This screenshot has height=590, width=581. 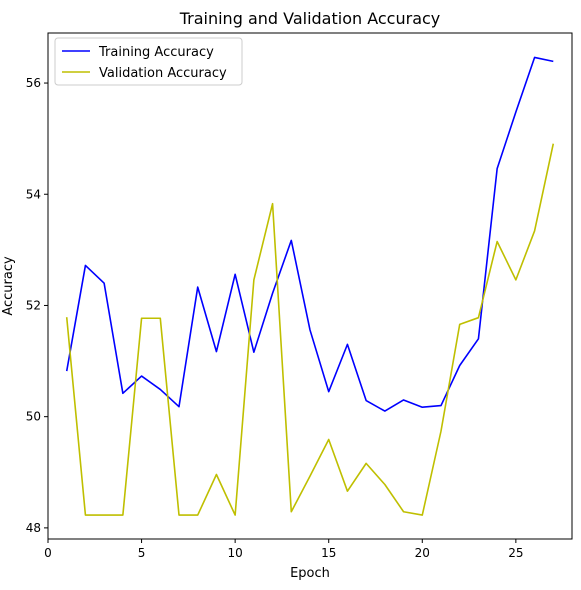 What do you see at coordinates (422, 553) in the screenshot?
I see `x-tick-label: 20` at bounding box center [422, 553].